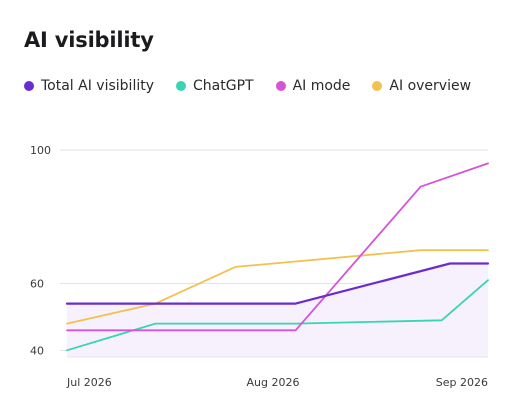 The image size is (512, 420). I want to click on y-tick-label: 60, so click(37, 284).